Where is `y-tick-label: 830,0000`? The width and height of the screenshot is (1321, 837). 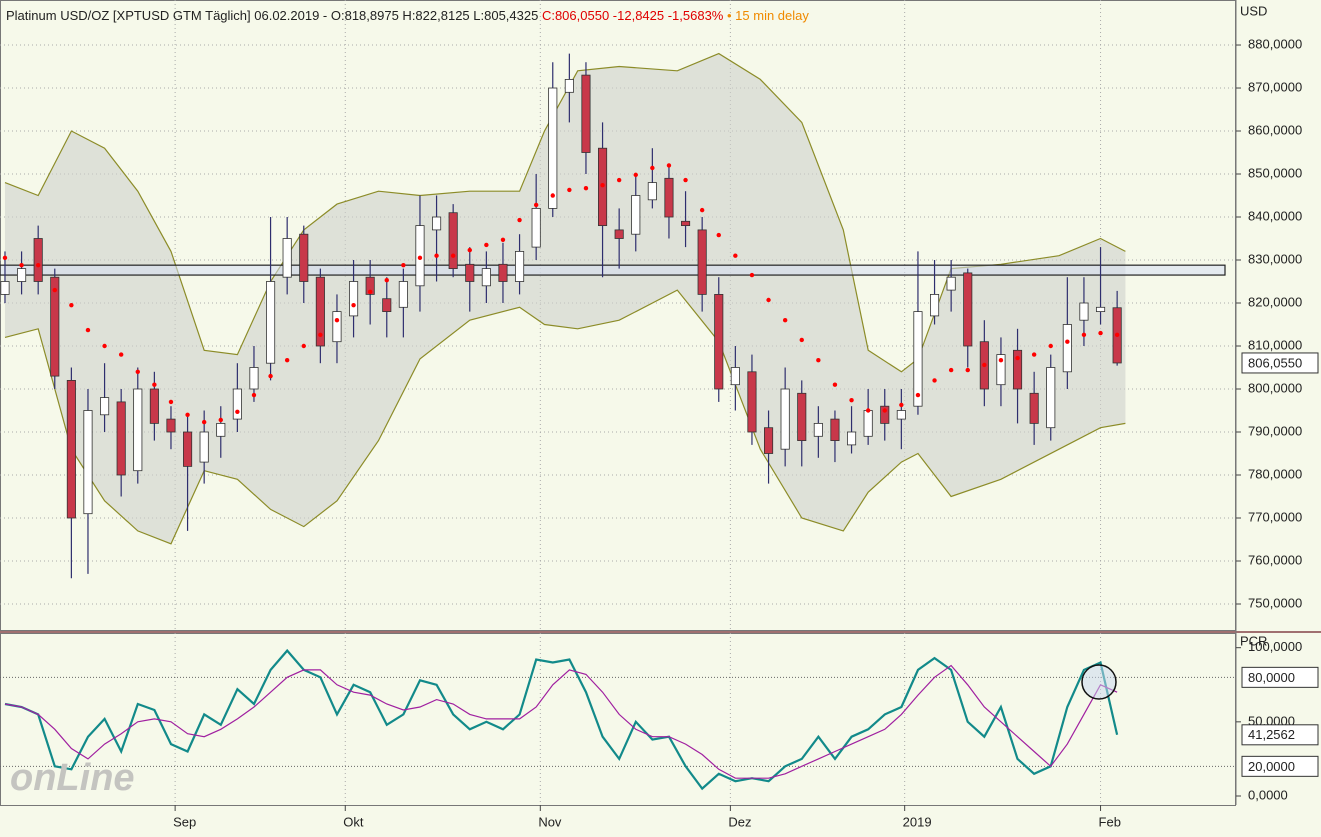 y-tick-label: 830,0000 is located at coordinates (1275, 258).